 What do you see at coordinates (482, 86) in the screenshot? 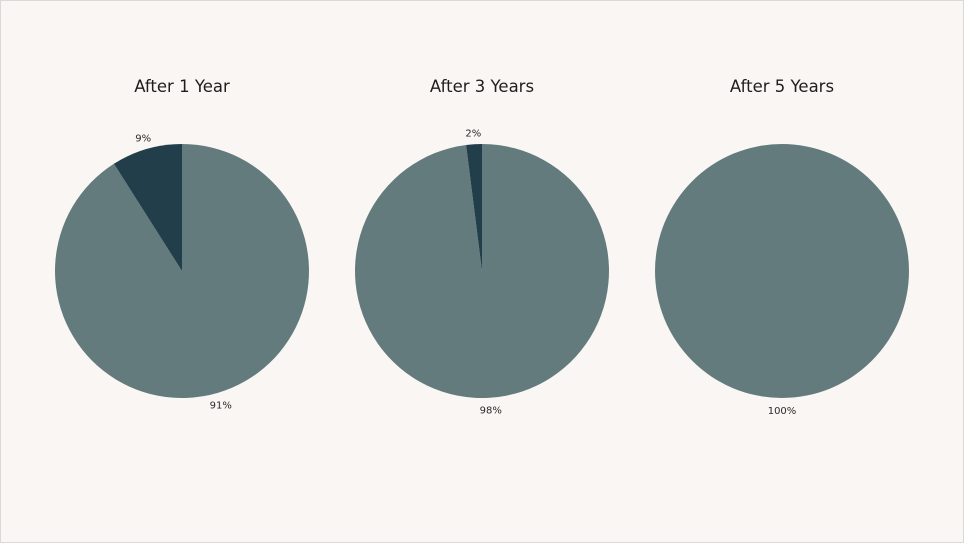
I see `chart-title: After 3 Years` at bounding box center [482, 86].